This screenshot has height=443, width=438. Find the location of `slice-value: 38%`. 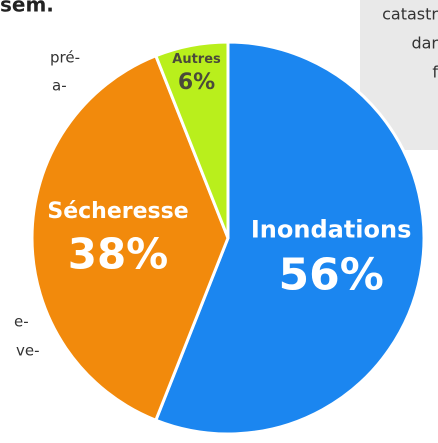

slice-value: 38% is located at coordinates (118, 253).